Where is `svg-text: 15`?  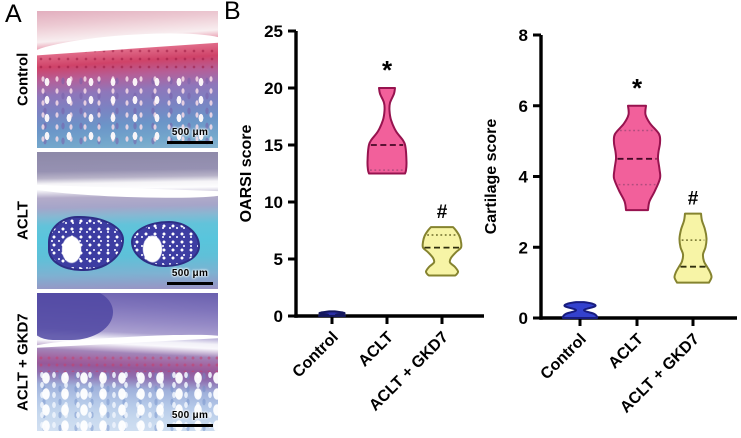
svg-text: 15 is located at coordinates (273, 145).